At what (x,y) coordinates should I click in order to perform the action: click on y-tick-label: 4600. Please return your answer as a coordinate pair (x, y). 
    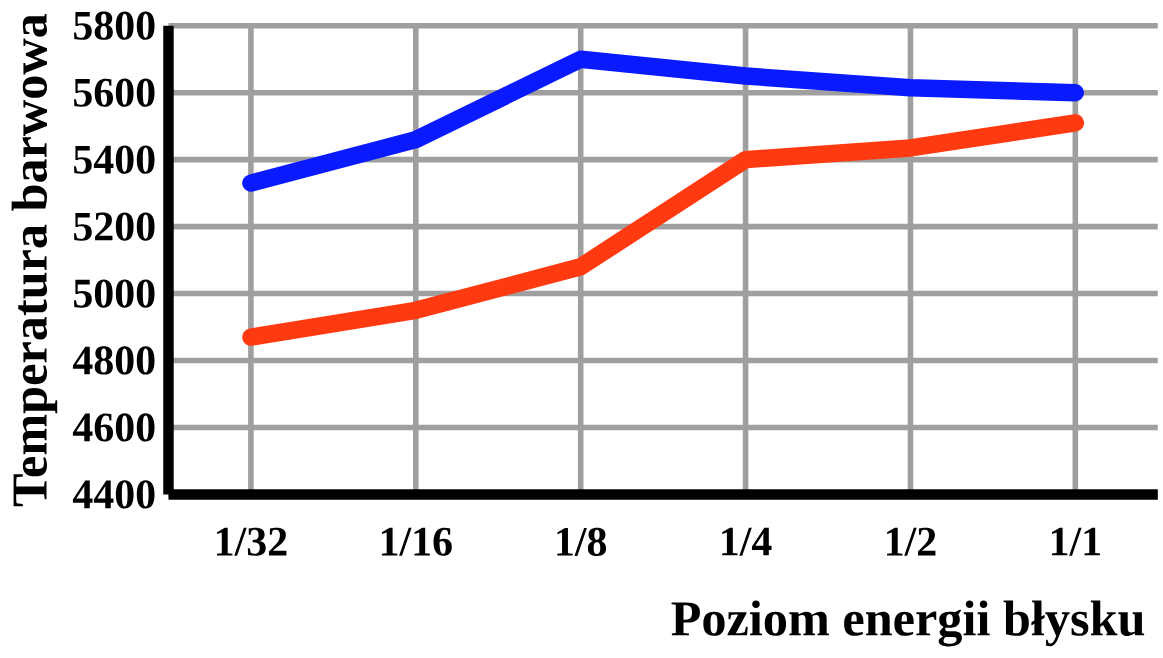
    Looking at the image, I should click on (113, 427).